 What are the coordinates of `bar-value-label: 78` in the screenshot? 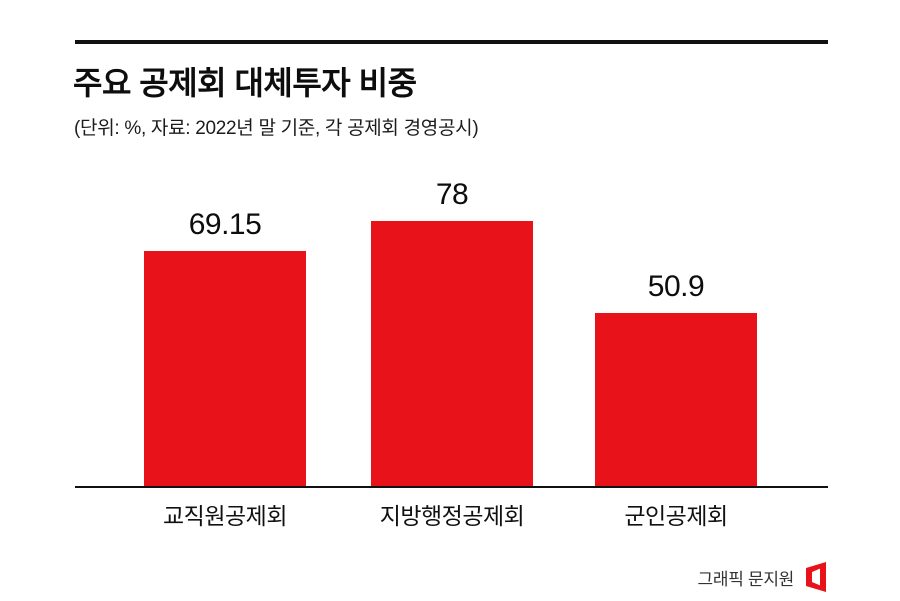 It's located at (452, 194).